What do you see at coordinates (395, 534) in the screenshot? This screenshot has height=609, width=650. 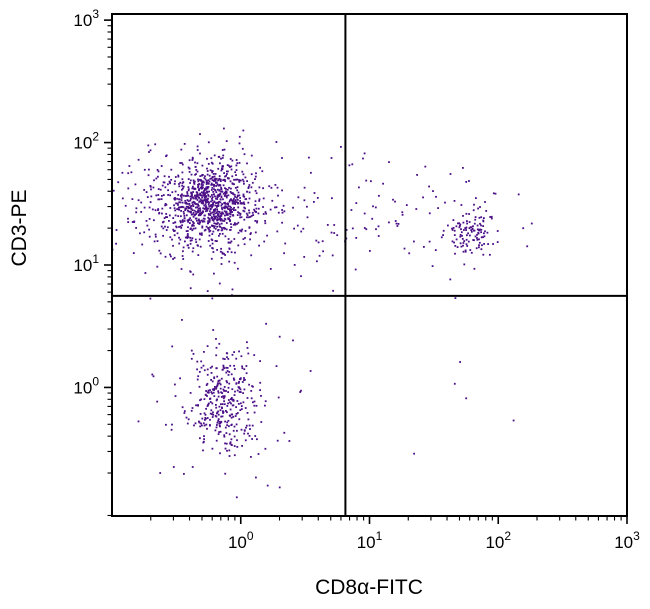 I see `x-axis-ticks: 10⁰ 10¹ 10² 10³` at bounding box center [395, 534].